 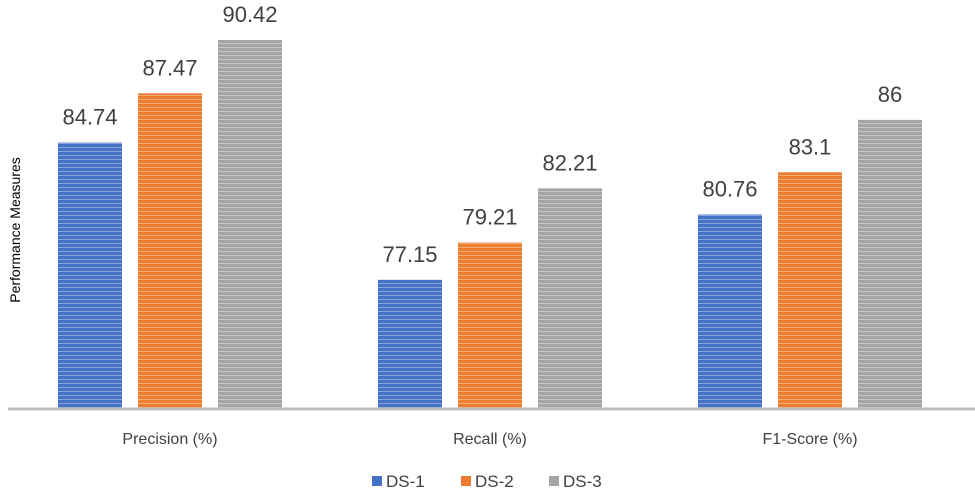 I want to click on value-label: 86, so click(x=890, y=94).